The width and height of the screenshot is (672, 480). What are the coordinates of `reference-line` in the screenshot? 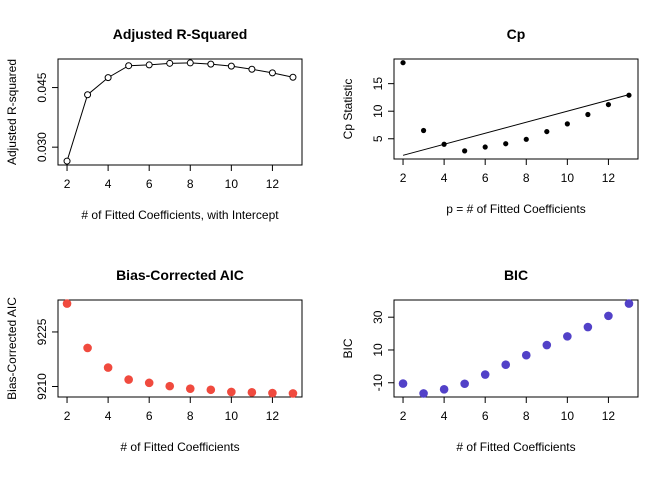 It's located at (516, 125).